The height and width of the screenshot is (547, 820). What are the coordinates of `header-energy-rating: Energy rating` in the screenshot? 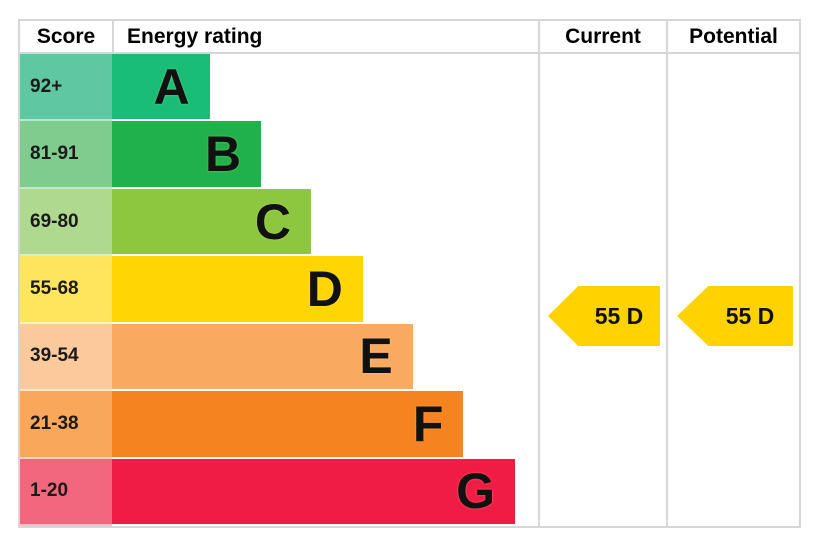 It's located at (325, 37).